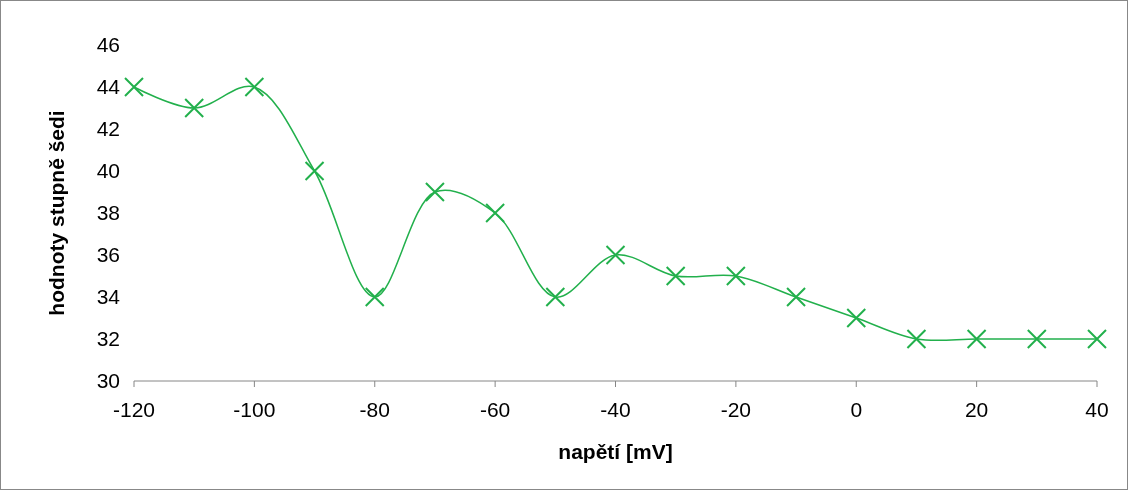  What do you see at coordinates (56, 213) in the screenshot?
I see `y-axis-title: hodnoty stupně šedi` at bounding box center [56, 213].